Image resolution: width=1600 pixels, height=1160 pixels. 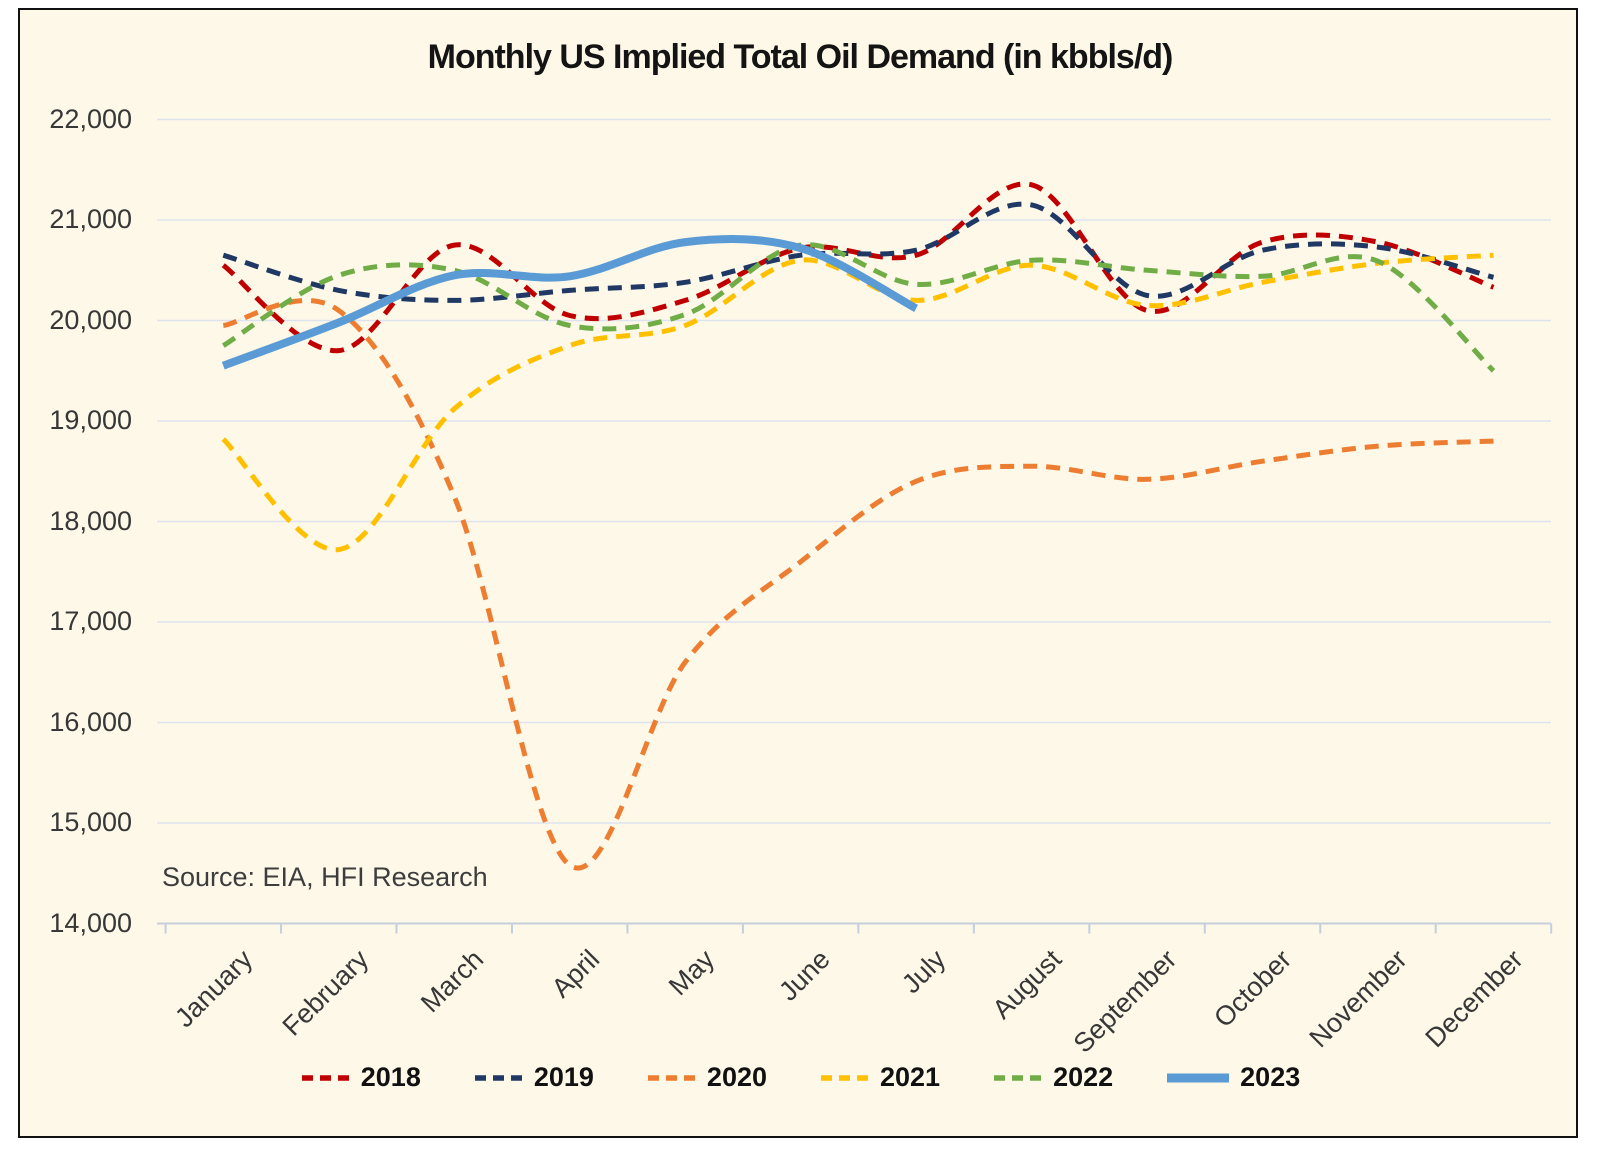 I want to click on legend-swatch-2021, so click(x=845, y=1077).